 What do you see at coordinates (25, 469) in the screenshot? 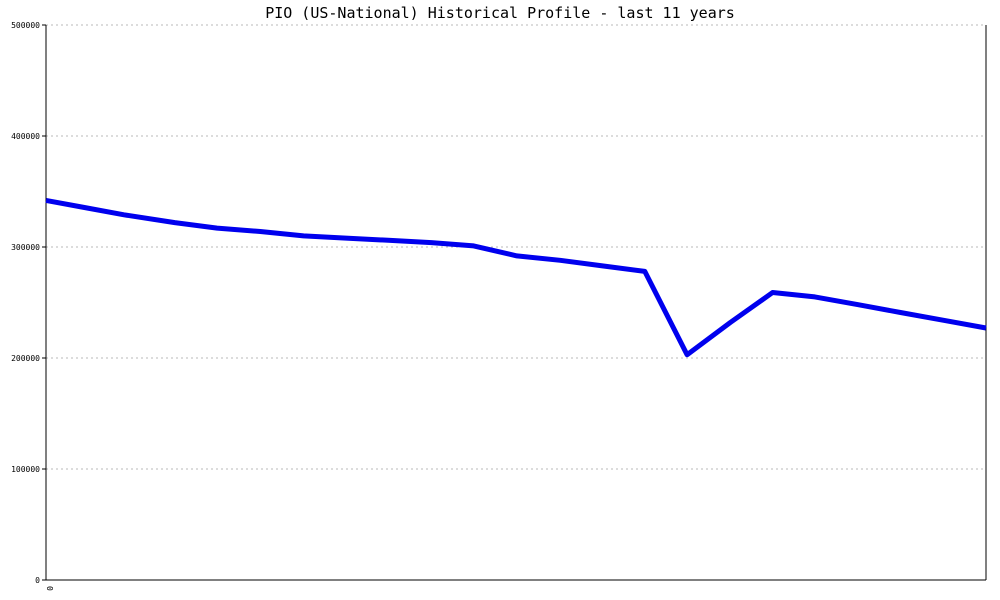
I see `y-tick-label: 100000` at bounding box center [25, 469].